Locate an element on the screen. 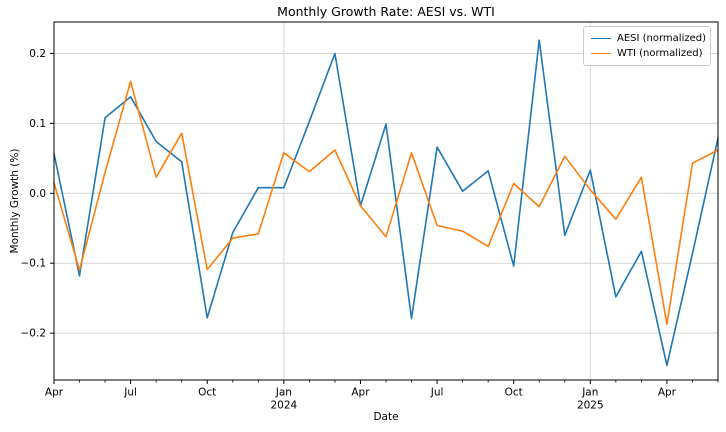 This screenshot has width=726, height=432. legend-item-wti: WTI (normalized) is located at coordinates (647, 53).